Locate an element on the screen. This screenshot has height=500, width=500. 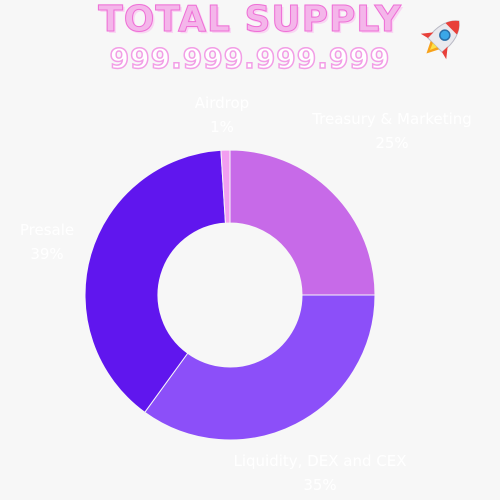
donut-slice-liquidity-dex-and-cex is located at coordinates (260, 367).